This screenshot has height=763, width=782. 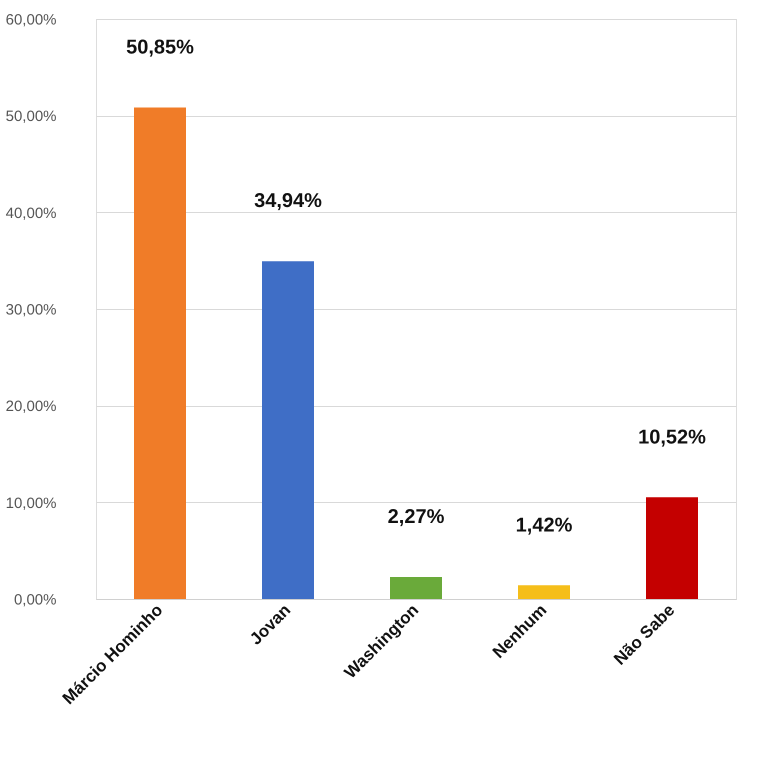 What do you see at coordinates (544, 525) in the screenshot?
I see `data-label: 1,42%` at bounding box center [544, 525].